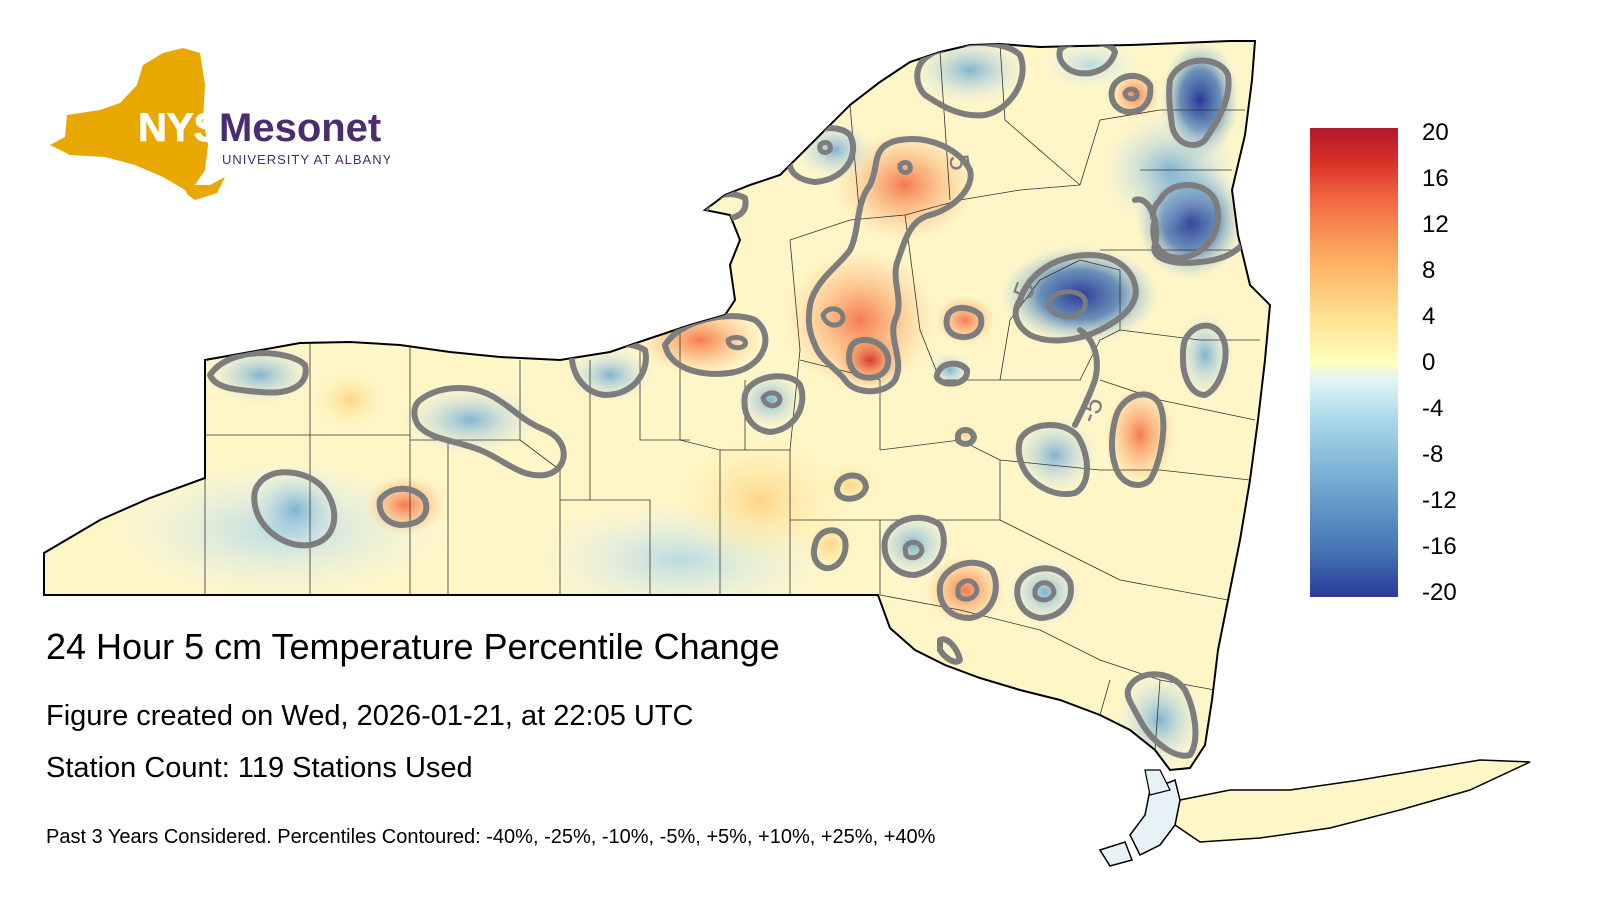 Image resolution: width=1600 pixels, height=900 pixels. What do you see at coordinates (259, 768) in the screenshot?
I see `station-count: Station Count: 119 Stations Used` at bounding box center [259, 768].